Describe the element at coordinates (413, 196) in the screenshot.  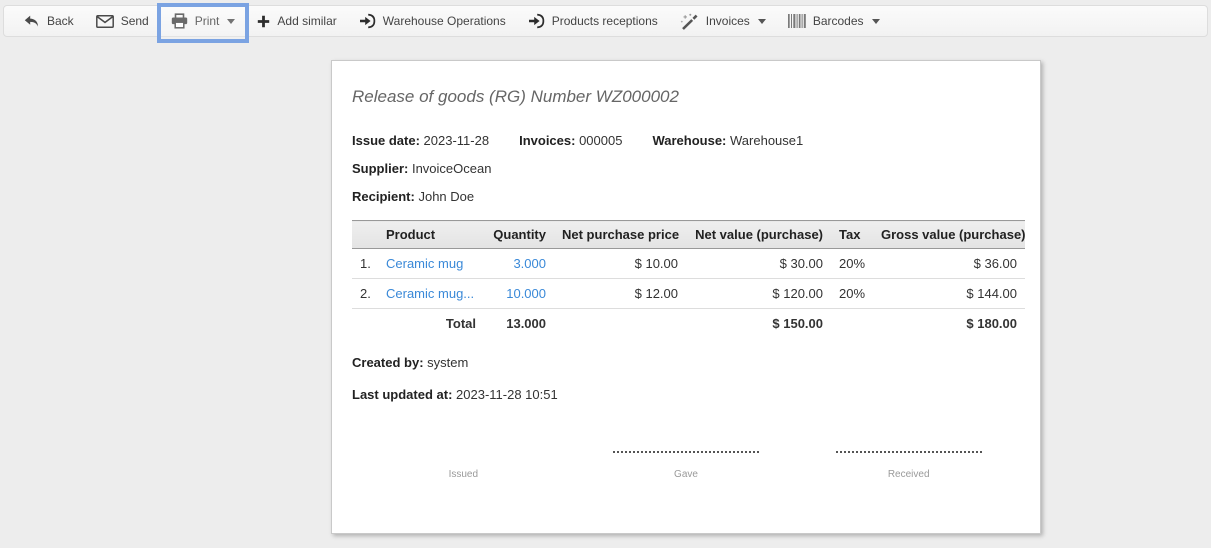
I see `recipient: Recipient: John Doe` at that location.